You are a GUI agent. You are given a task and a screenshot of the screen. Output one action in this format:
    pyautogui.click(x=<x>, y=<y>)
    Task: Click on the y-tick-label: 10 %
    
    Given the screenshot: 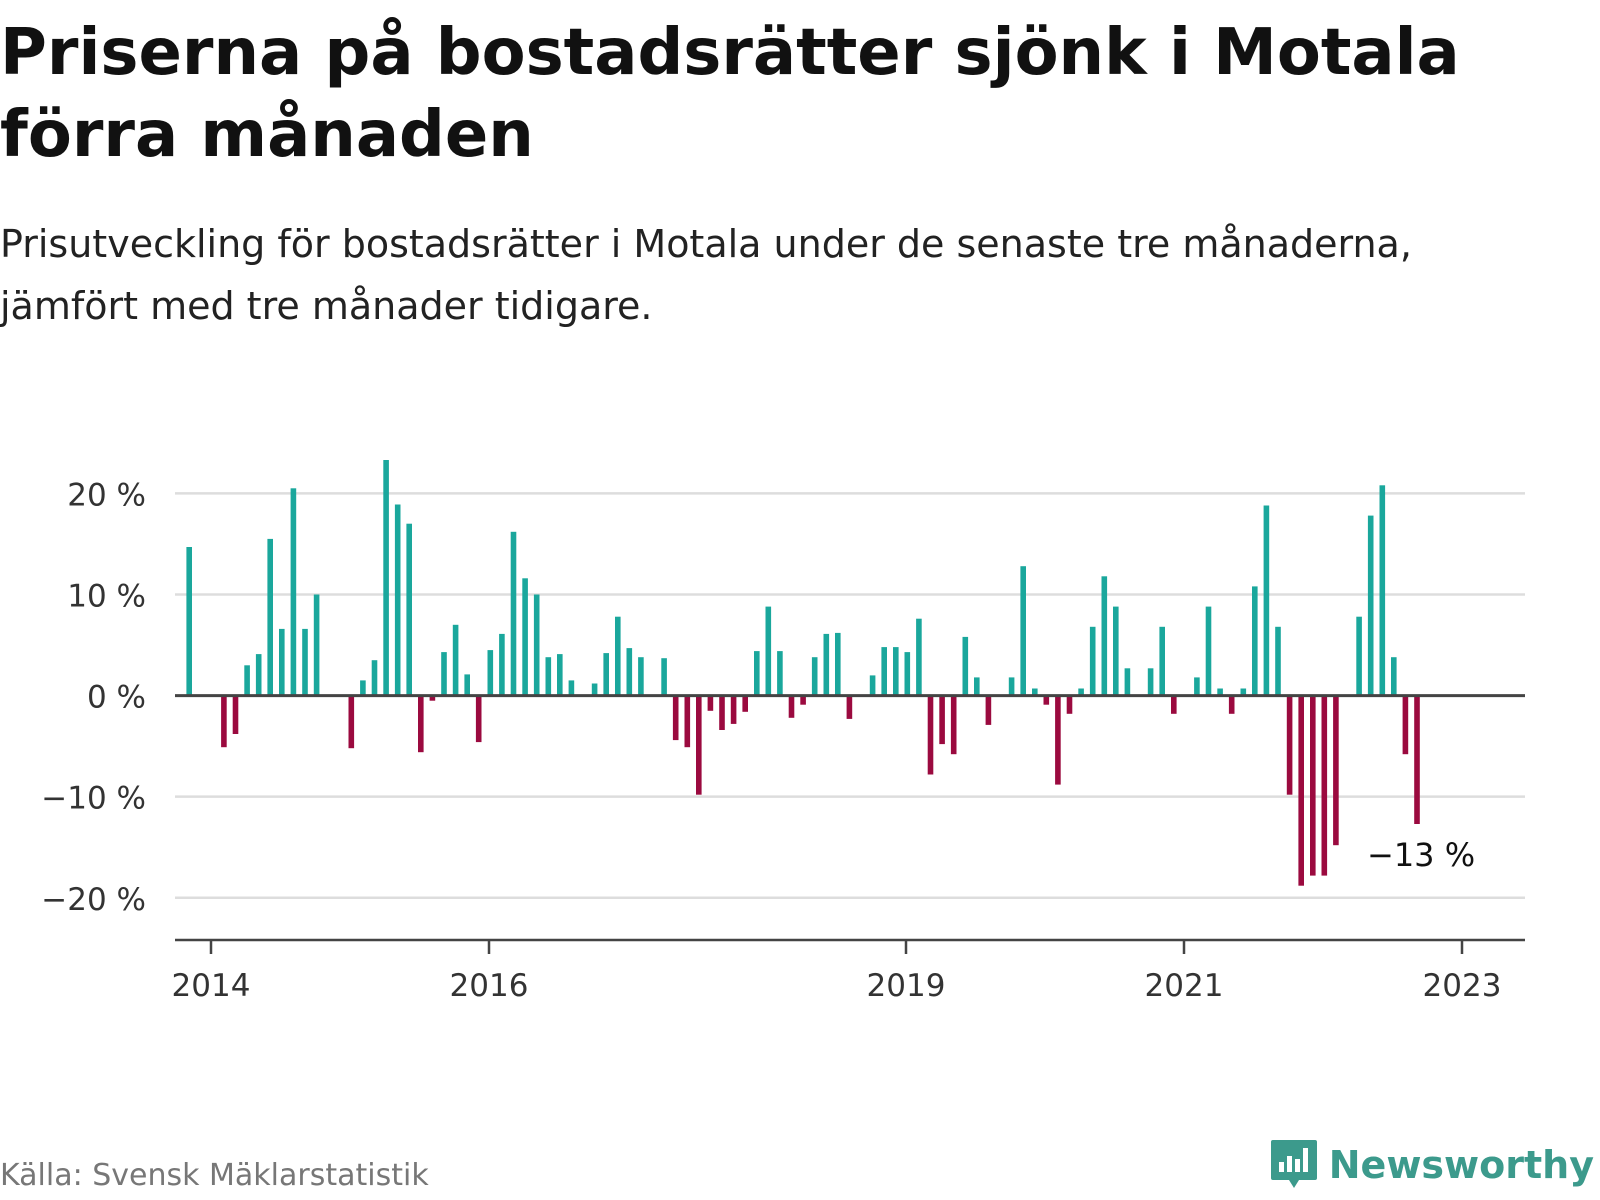 What is the action you would take?
    pyautogui.click(x=106, y=596)
    